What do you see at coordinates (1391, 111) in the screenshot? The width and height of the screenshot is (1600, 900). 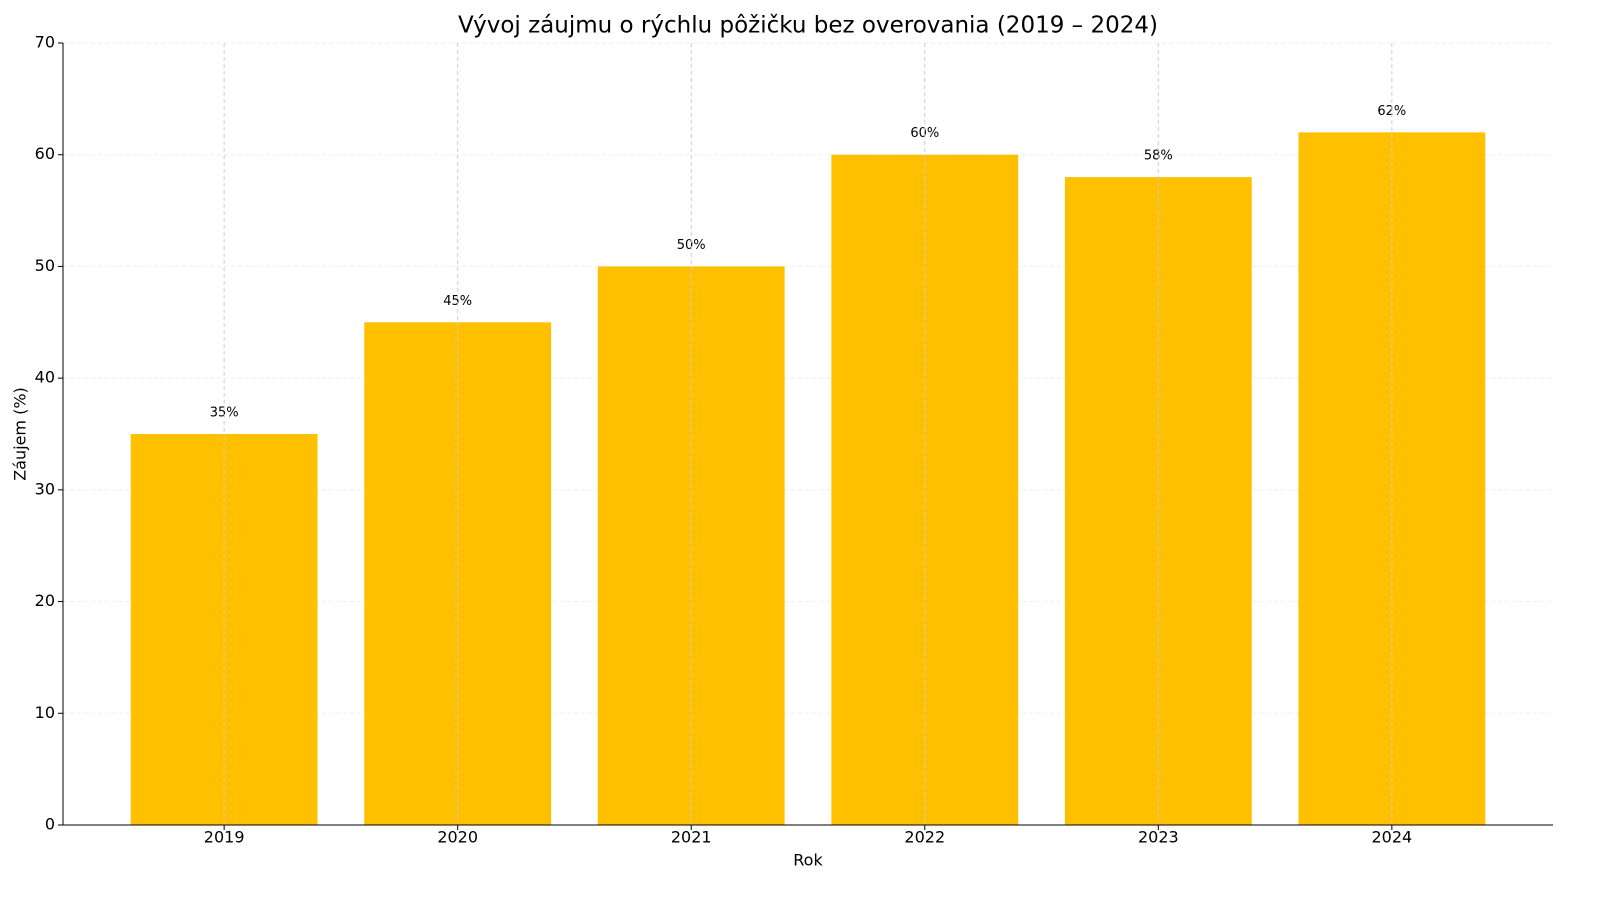 I see `value-label: 62%` at bounding box center [1391, 111].